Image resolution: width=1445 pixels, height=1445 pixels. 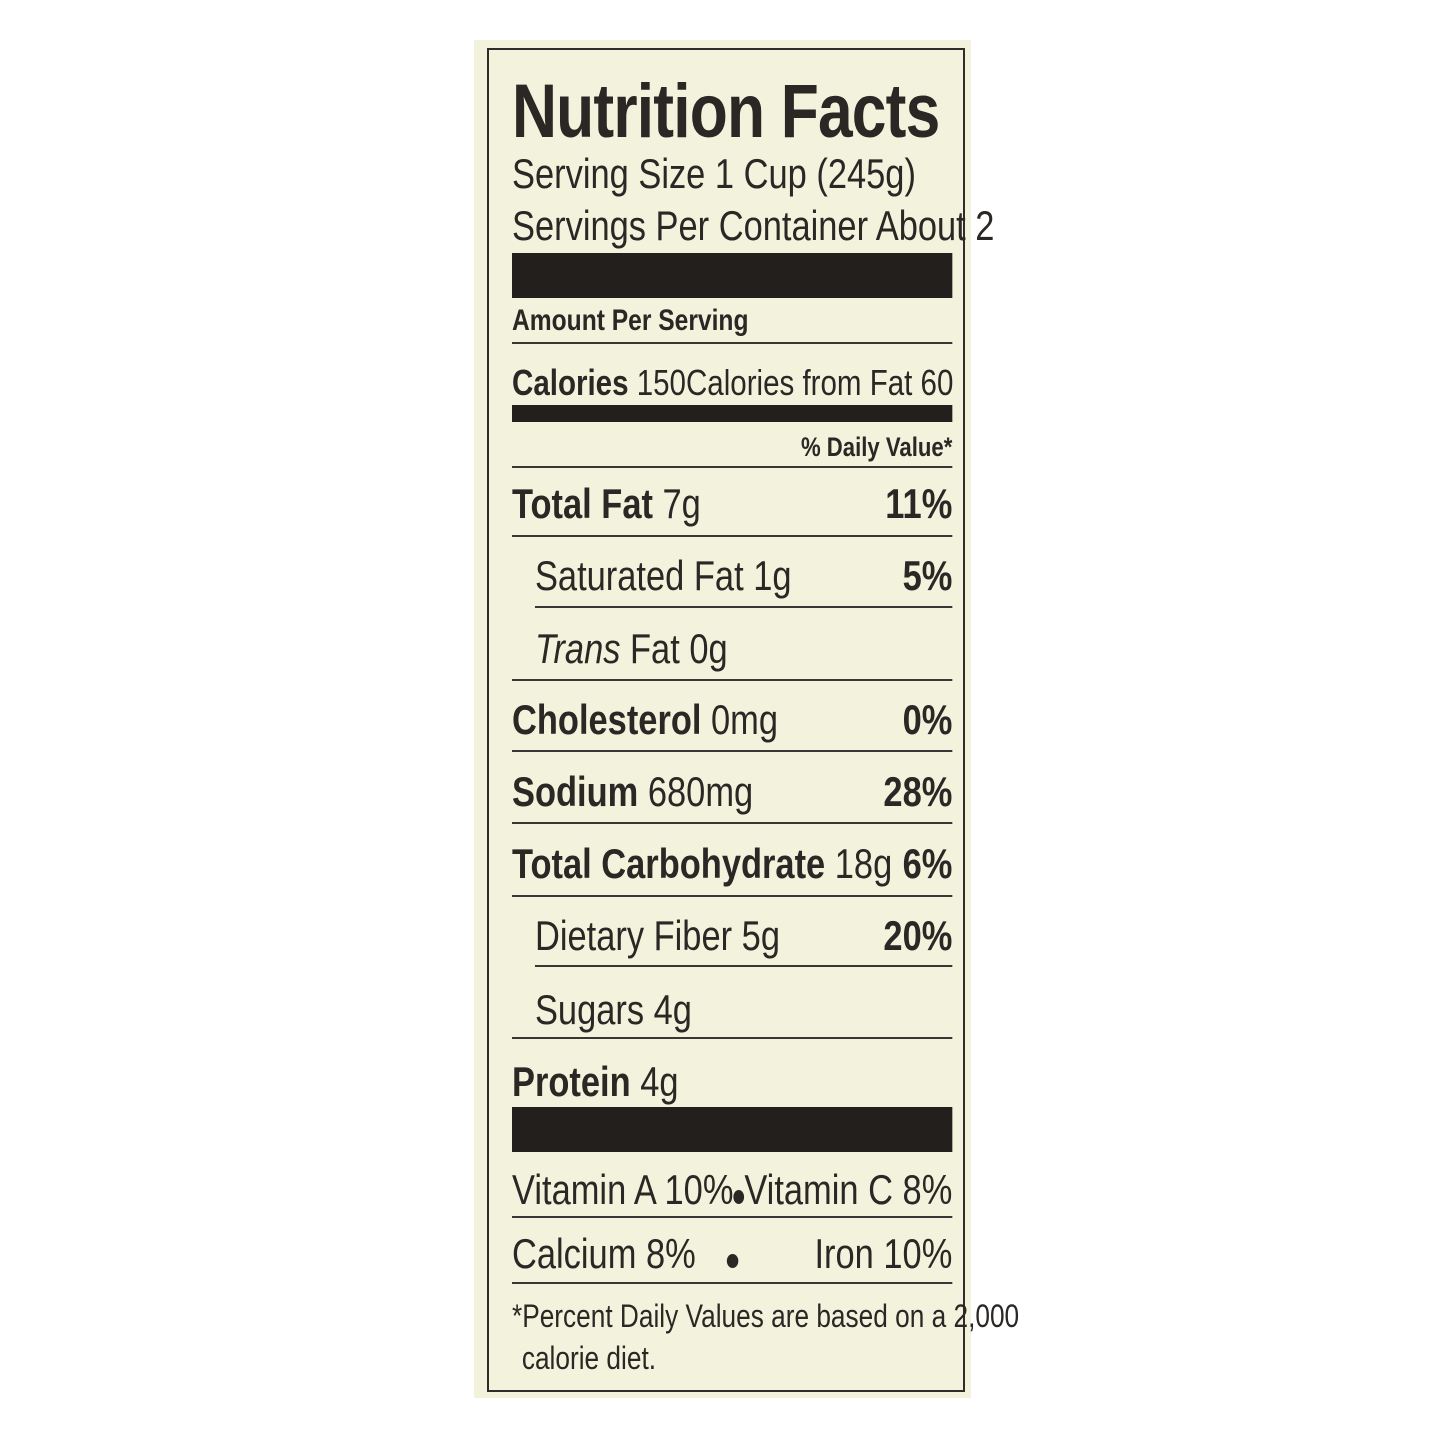 I want to click on servings-per-container: Servings Per Container About 2, so click(x=753, y=225).